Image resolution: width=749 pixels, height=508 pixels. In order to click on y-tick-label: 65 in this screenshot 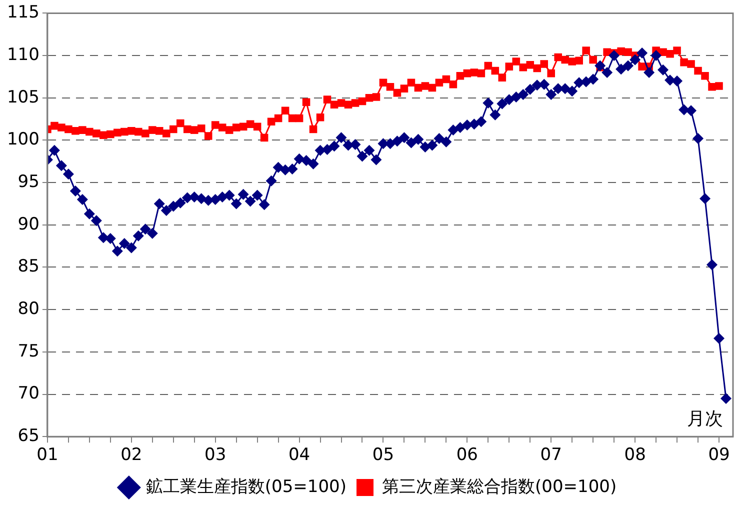, I will do `click(29, 436)`.